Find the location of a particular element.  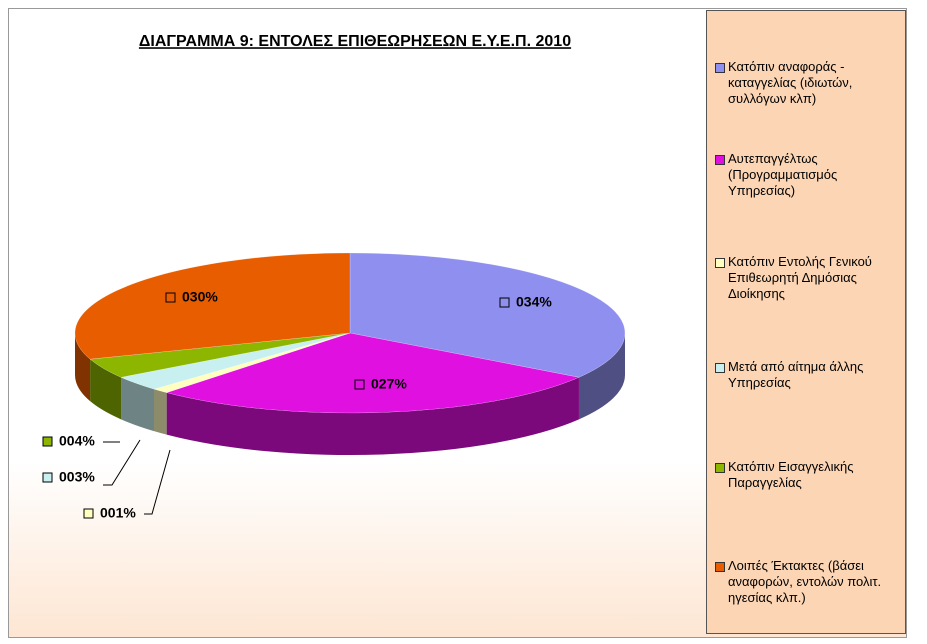

legend-entry: Κατόπιν Εισαγγελικής Παραγγελίας is located at coordinates (808, 475).